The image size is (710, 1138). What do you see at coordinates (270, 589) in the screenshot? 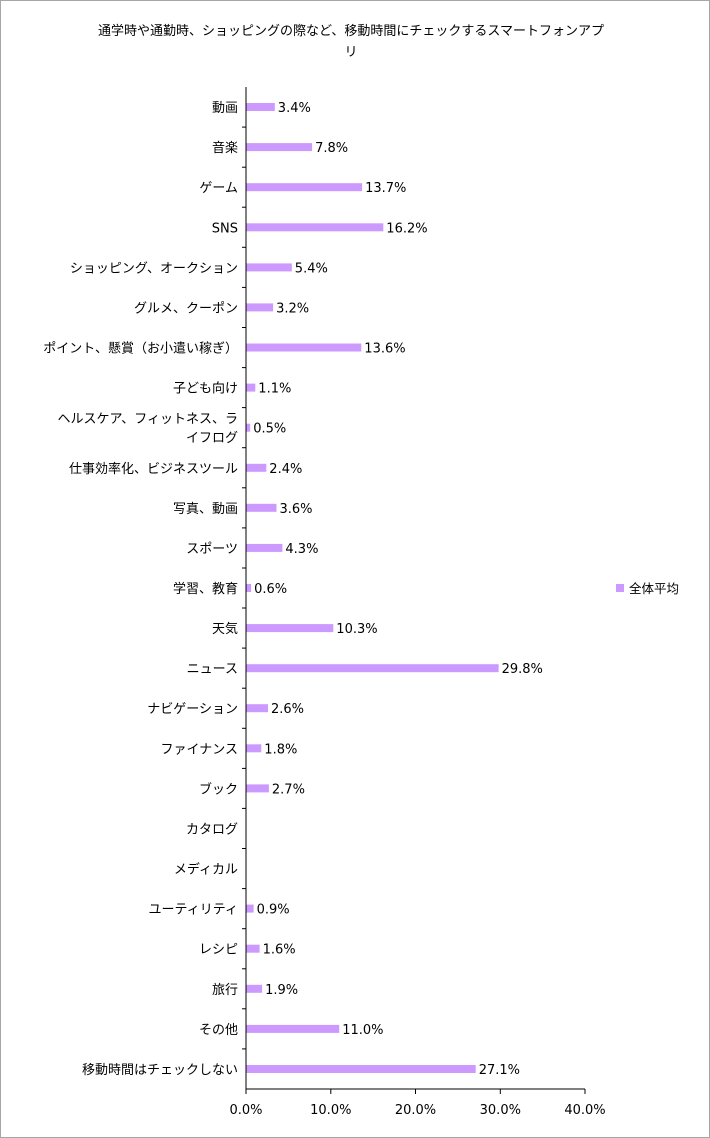
I see `bar-value-label: 0.6%` at bounding box center [270, 589].